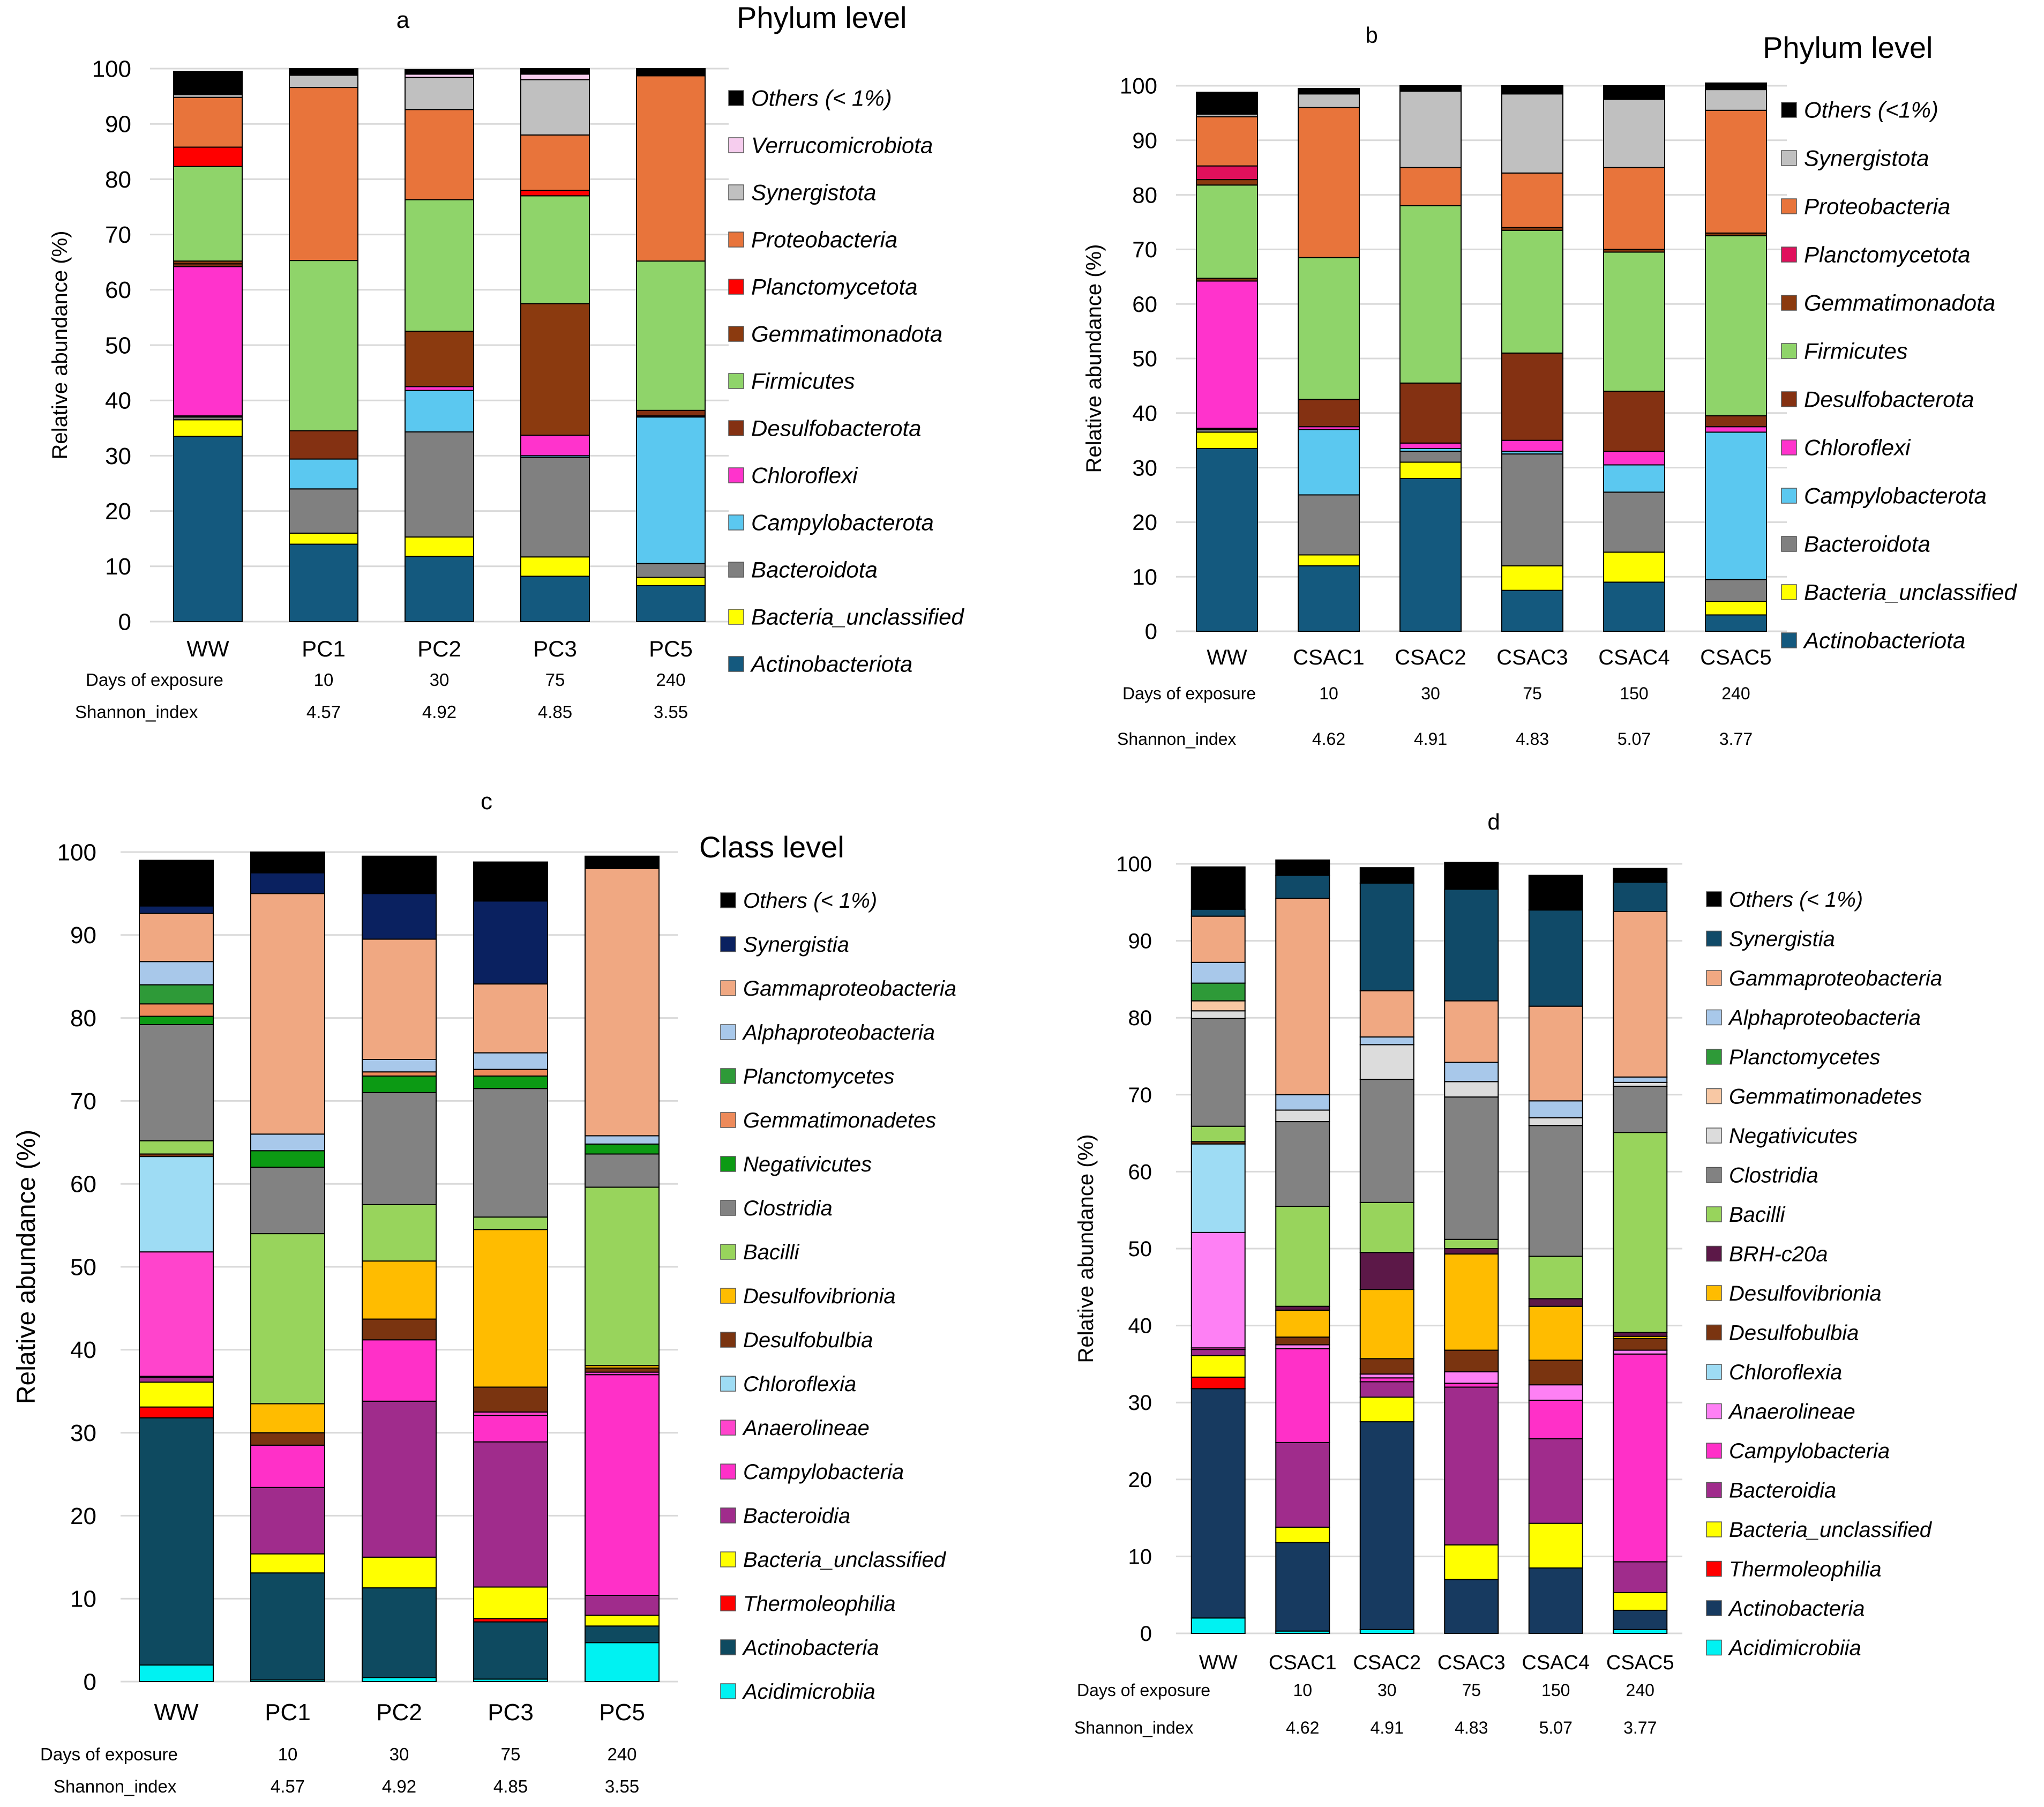 This screenshot has height=1807, width=2044. What do you see at coordinates (1835, 978) in the screenshot?
I see `legend-label: Gammaproteobacteria` at bounding box center [1835, 978].